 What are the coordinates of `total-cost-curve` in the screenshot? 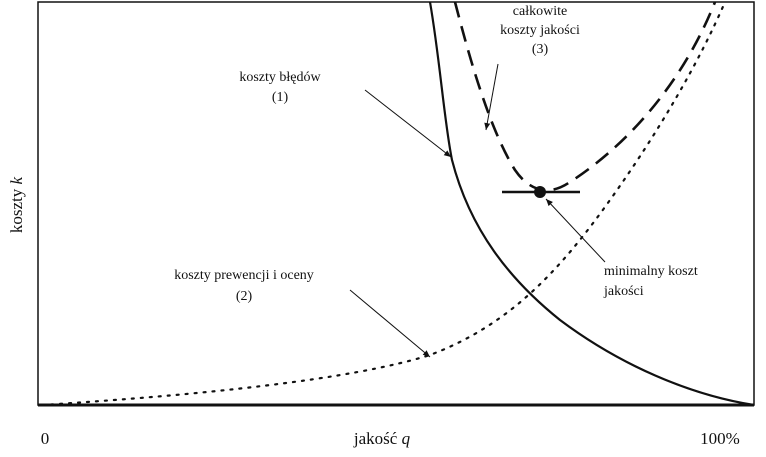 It's located at (585, 96).